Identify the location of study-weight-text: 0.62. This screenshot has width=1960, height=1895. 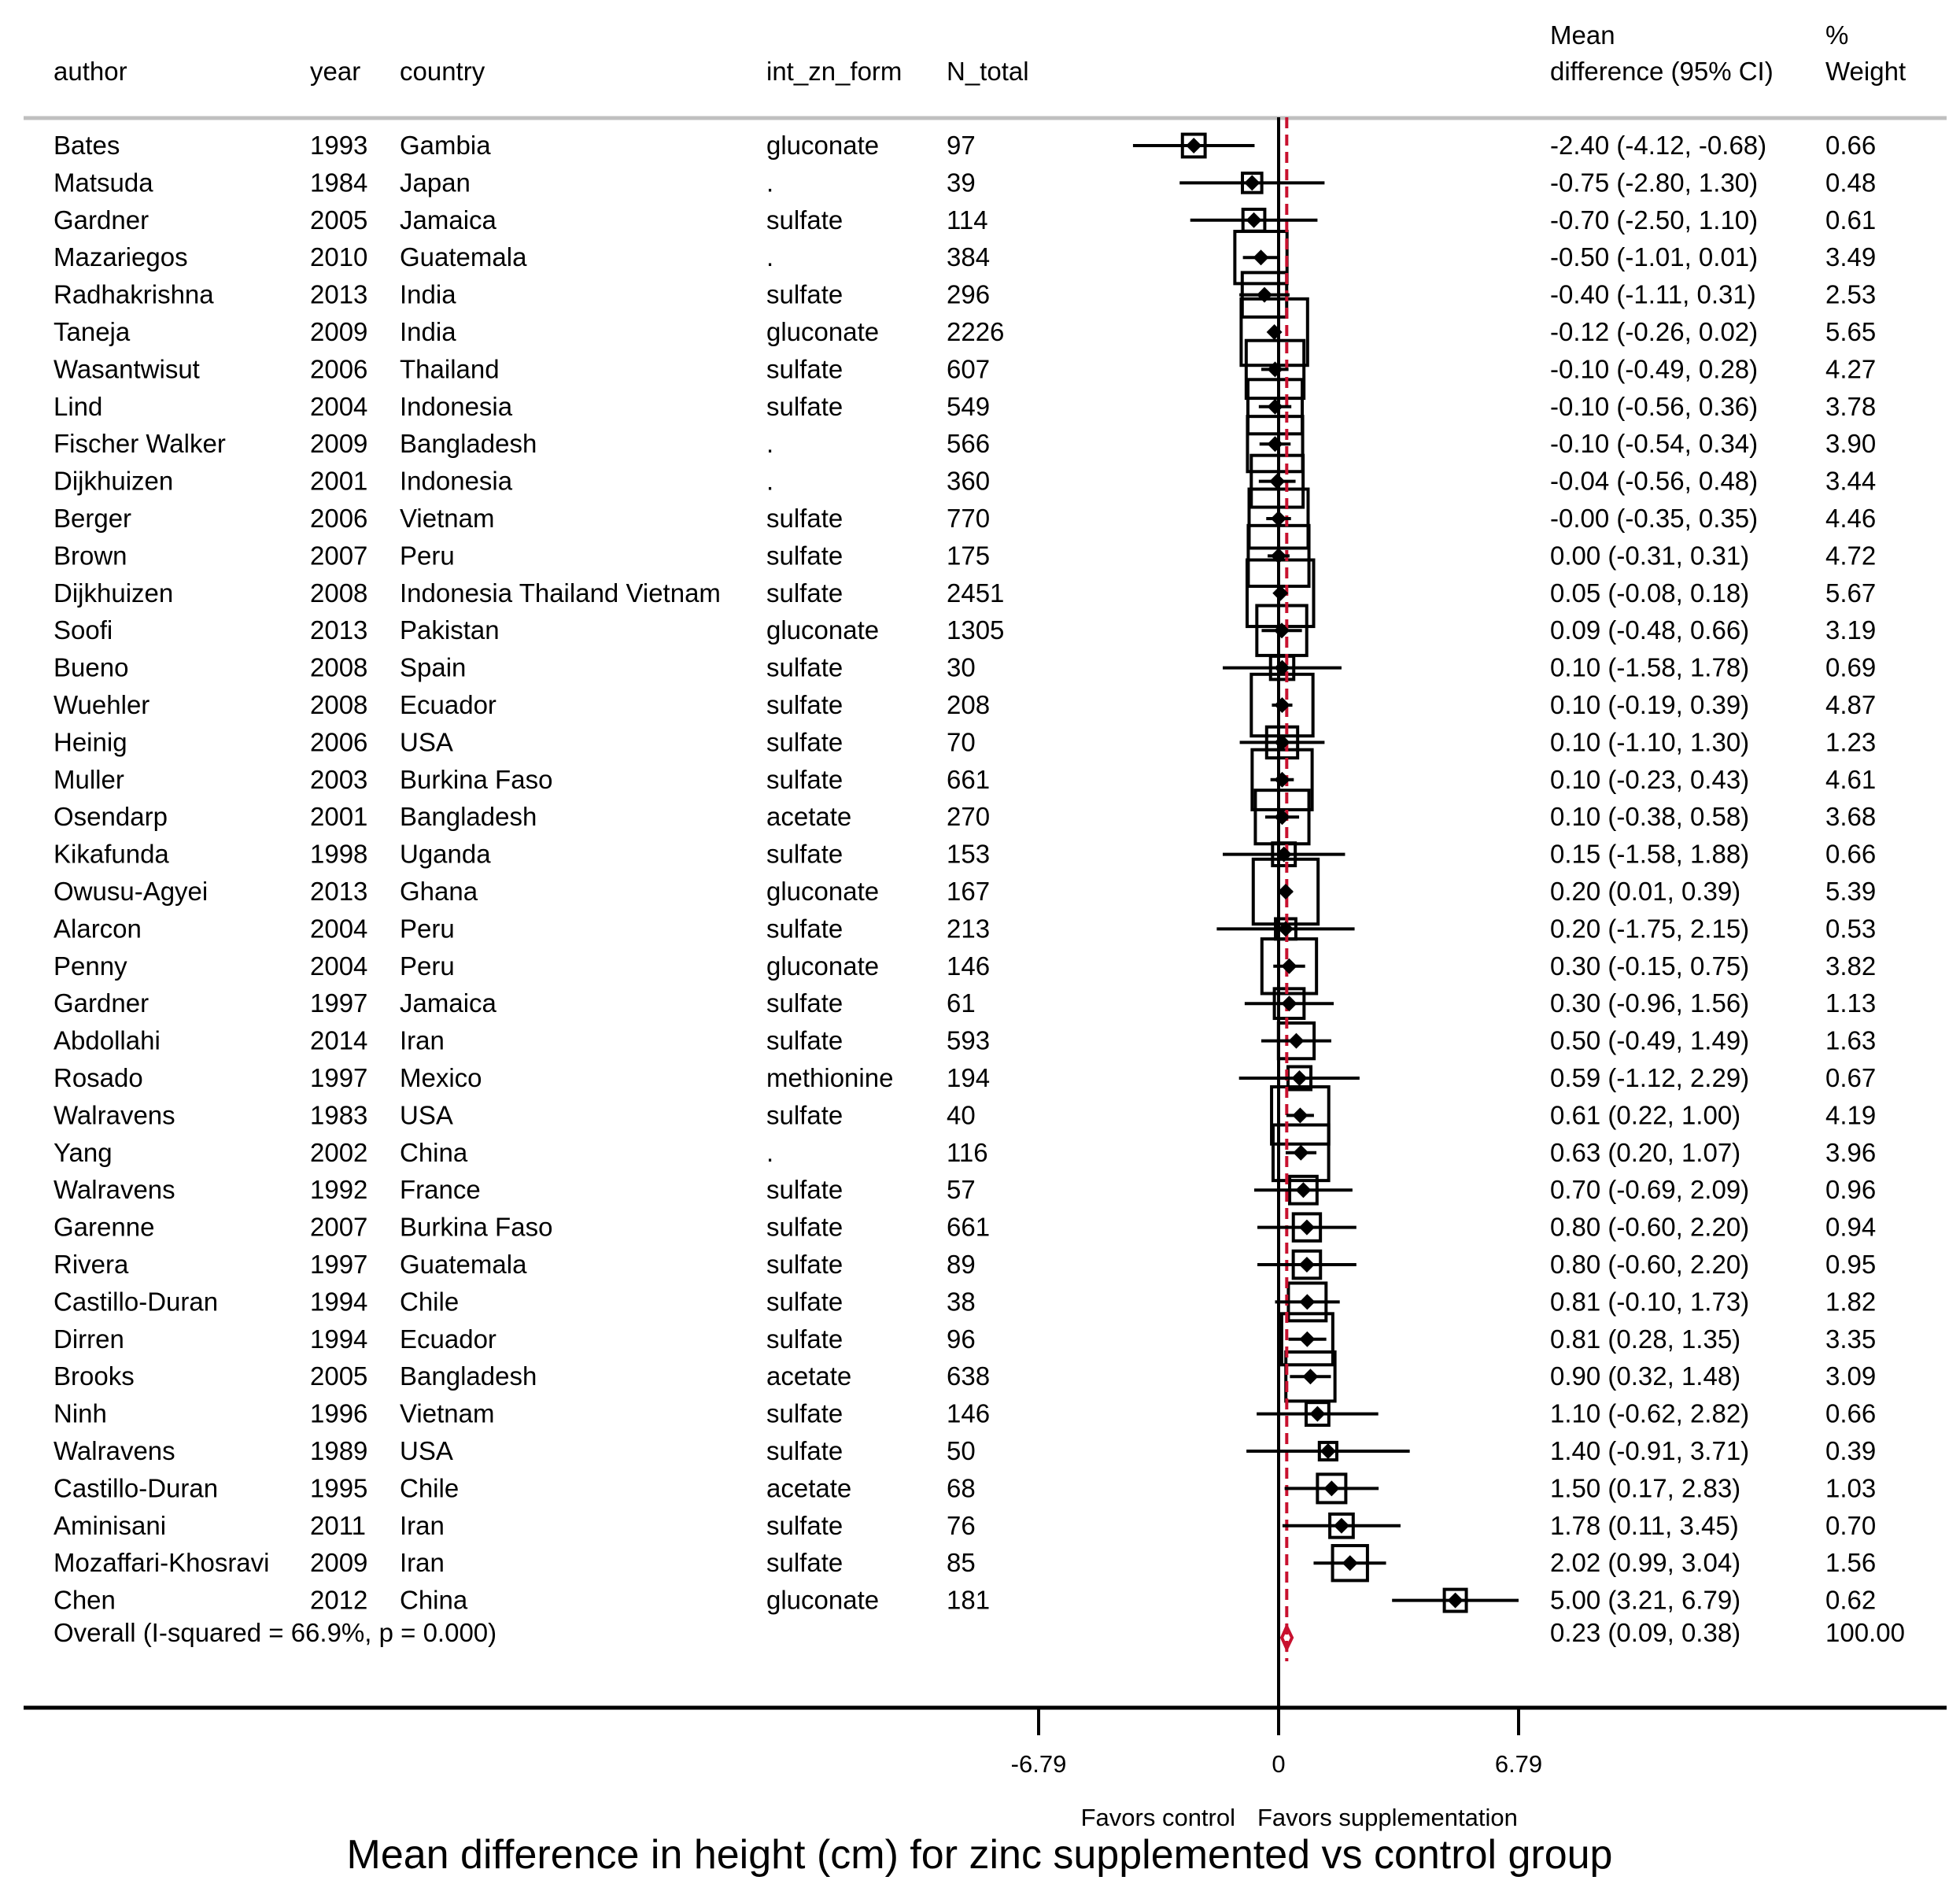
(1851, 1600).